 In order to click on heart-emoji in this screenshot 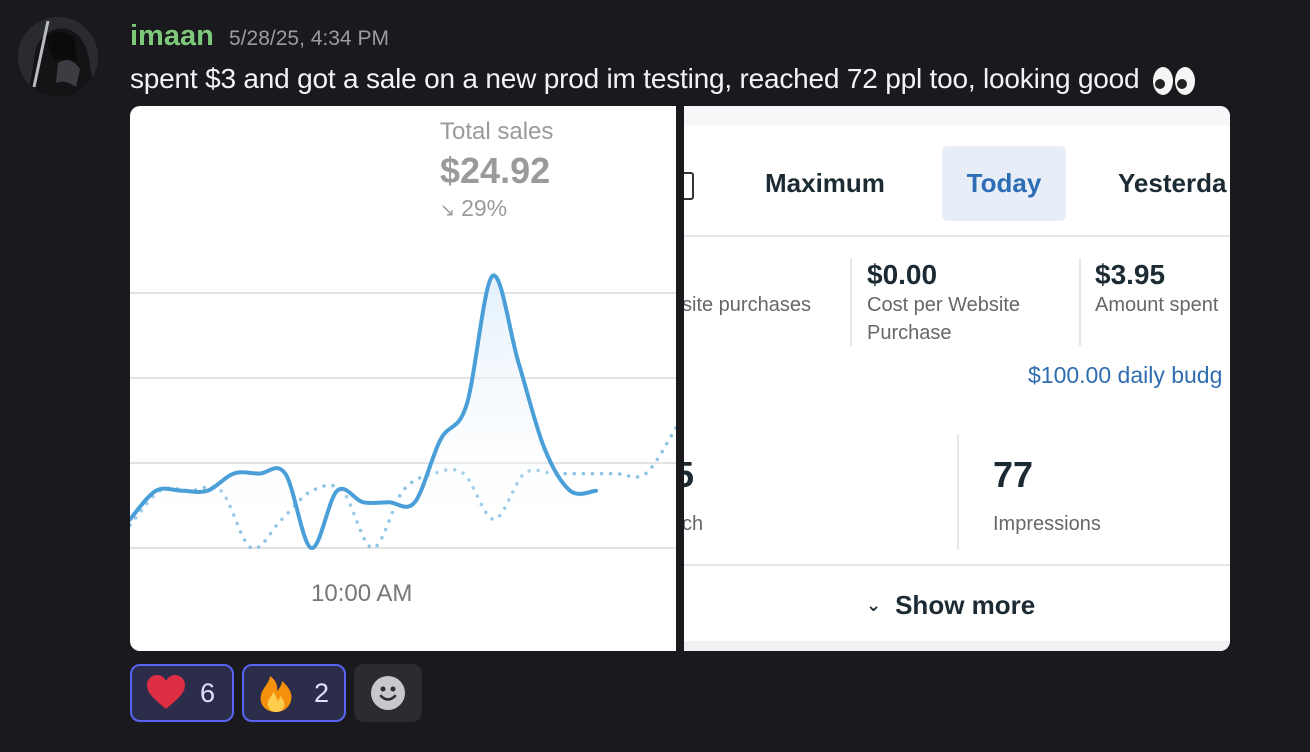, I will do `click(166, 692)`.